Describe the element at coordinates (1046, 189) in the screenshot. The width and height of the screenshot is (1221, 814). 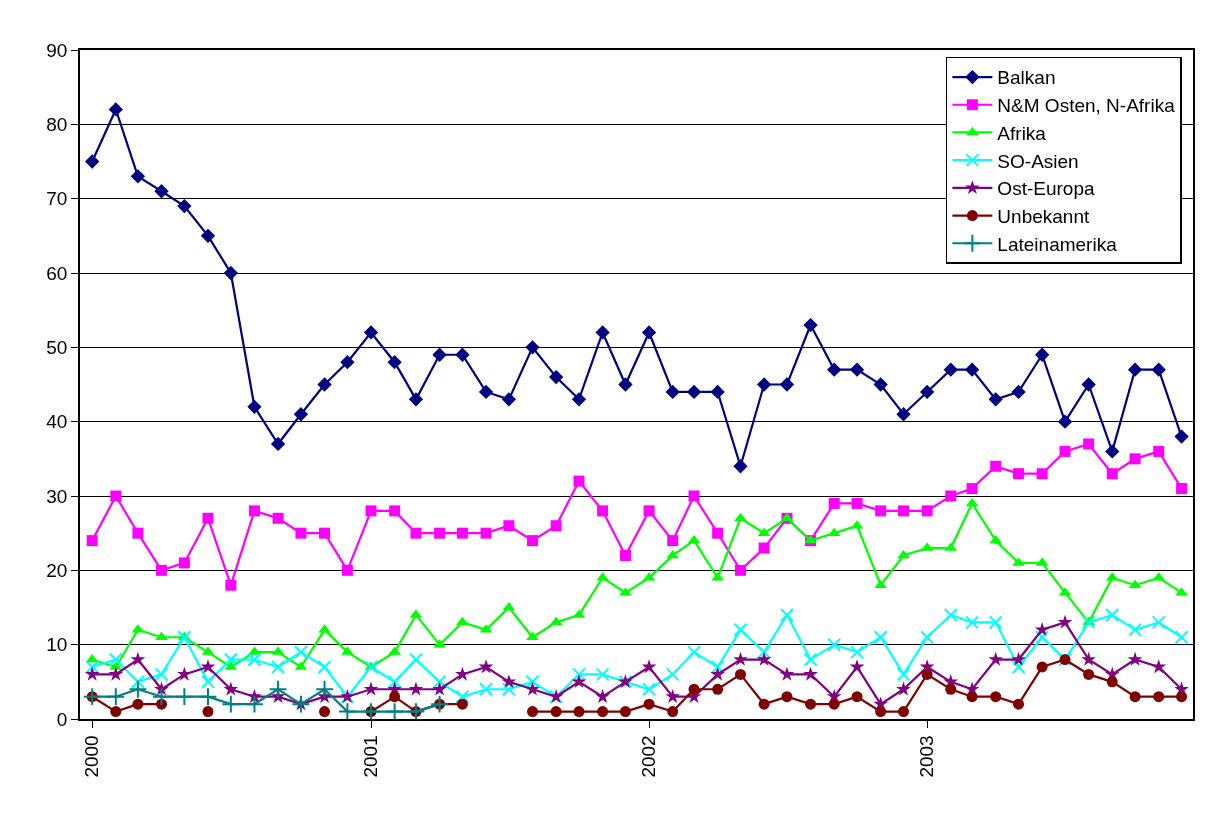
I see `legend-label: Ost-Europa` at that location.